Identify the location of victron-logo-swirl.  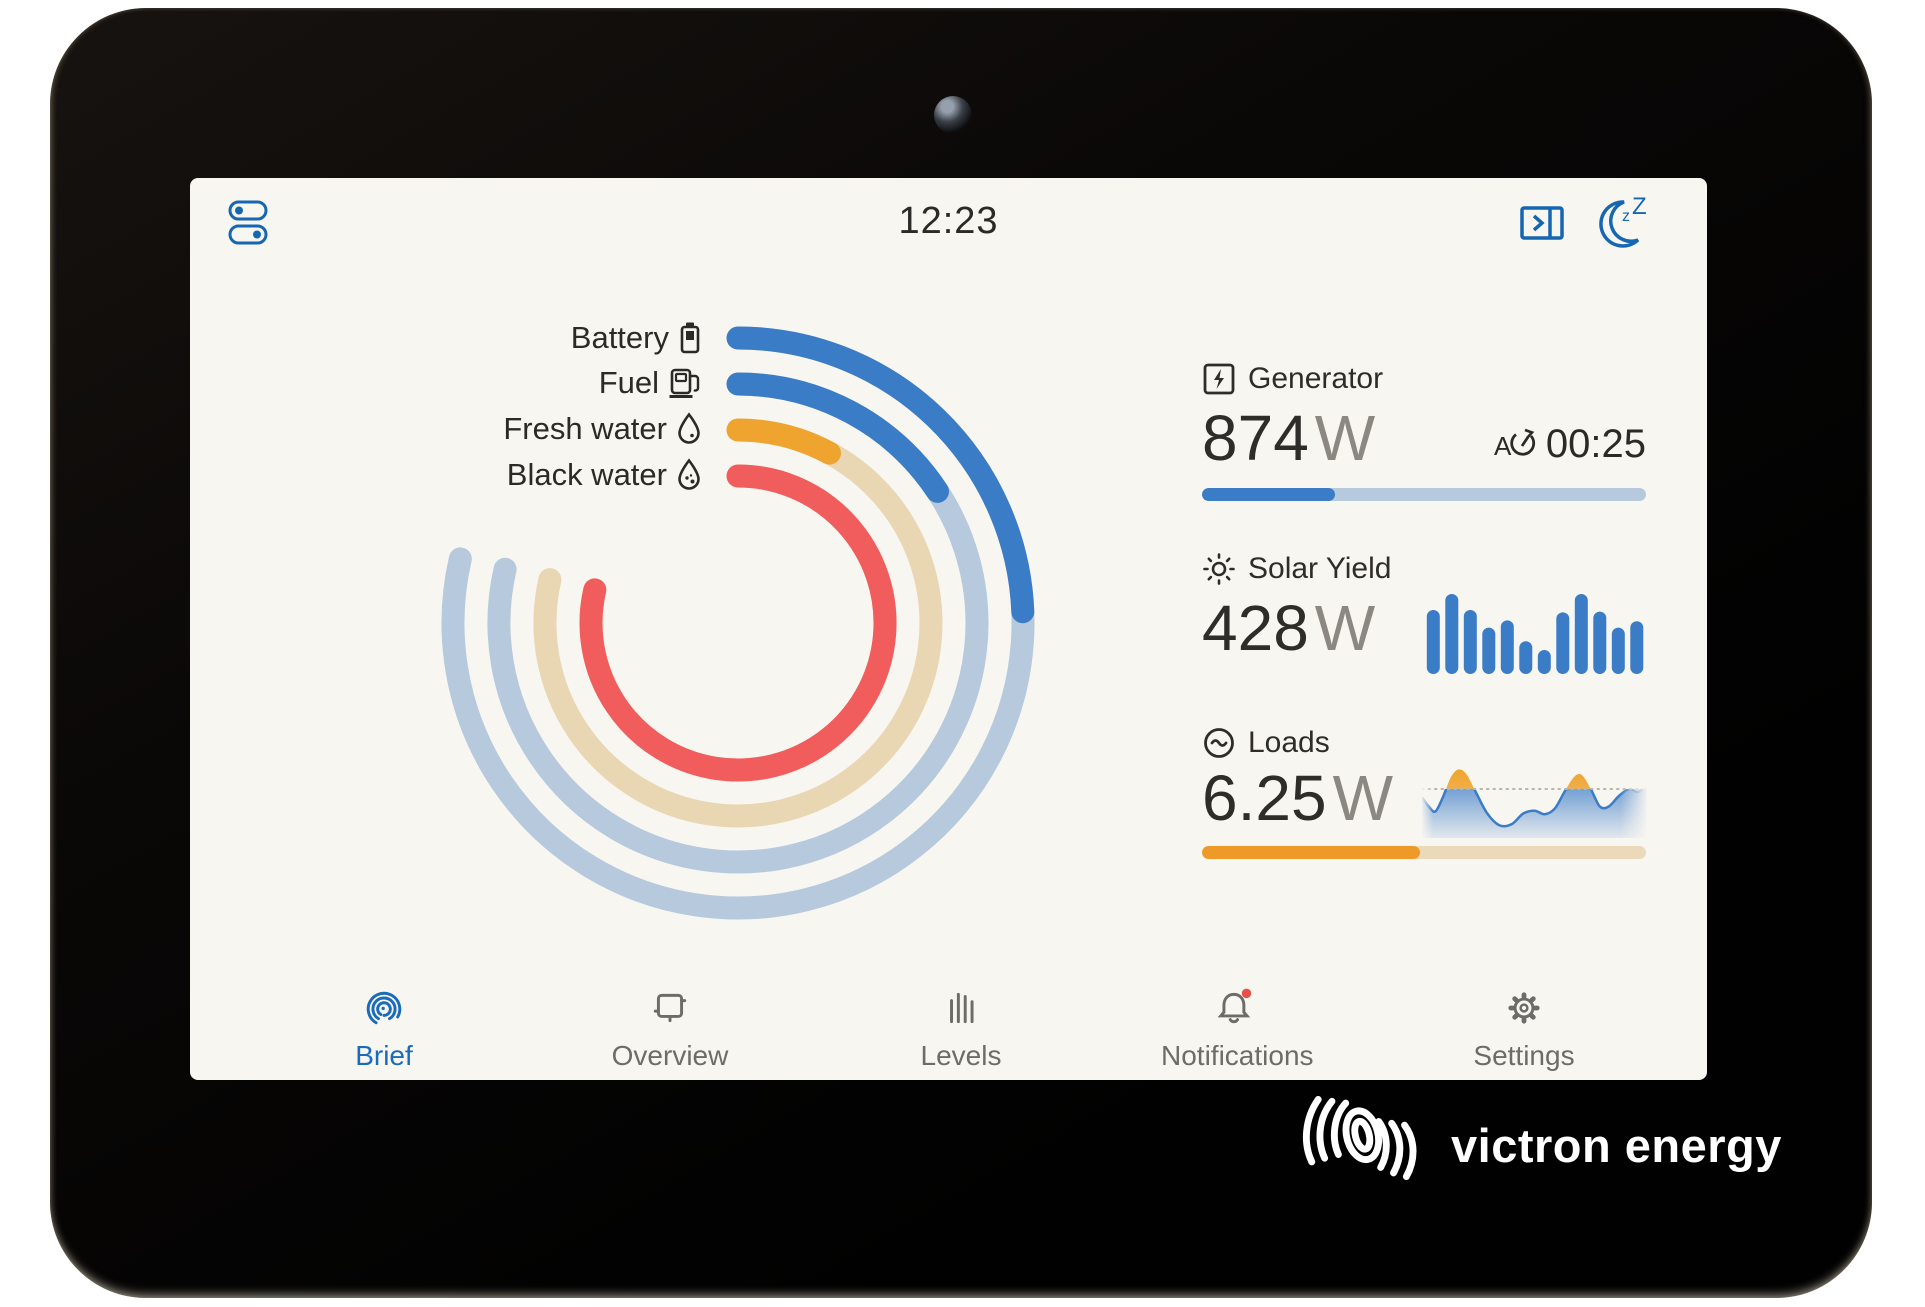
(1360, 1138).